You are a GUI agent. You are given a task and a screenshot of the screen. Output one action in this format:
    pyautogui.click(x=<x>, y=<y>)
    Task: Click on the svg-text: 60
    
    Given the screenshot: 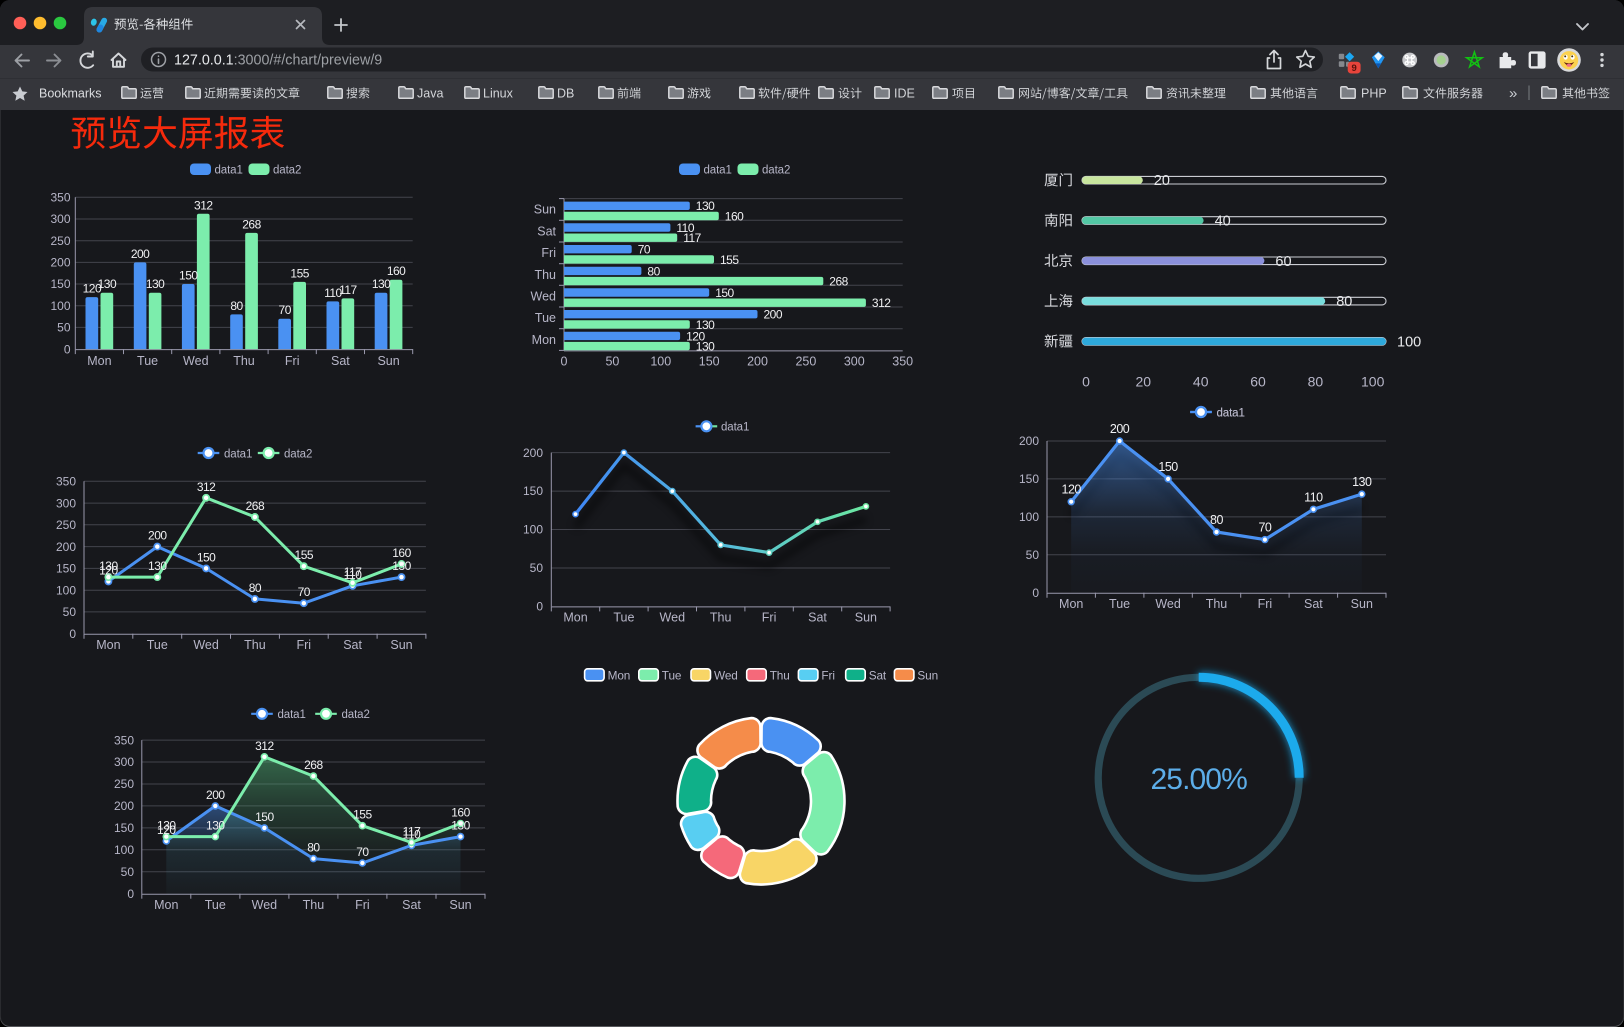 What is the action you would take?
    pyautogui.click(x=1258, y=382)
    